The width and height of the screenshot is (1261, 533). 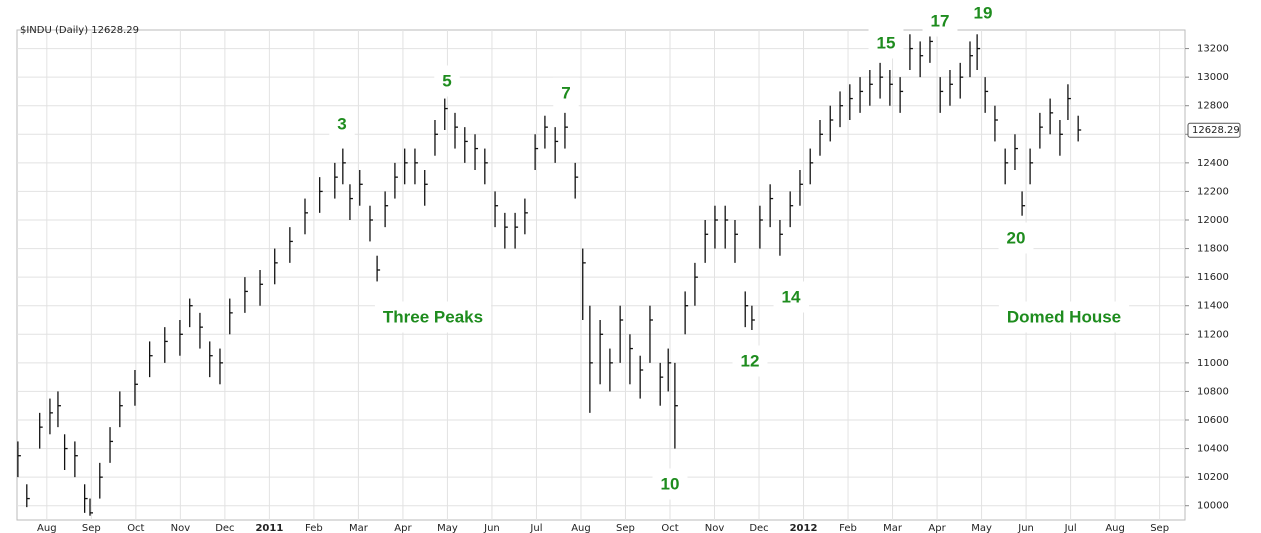 What do you see at coordinates (1213, 506) in the screenshot?
I see `y-tick-label: 10000` at bounding box center [1213, 506].